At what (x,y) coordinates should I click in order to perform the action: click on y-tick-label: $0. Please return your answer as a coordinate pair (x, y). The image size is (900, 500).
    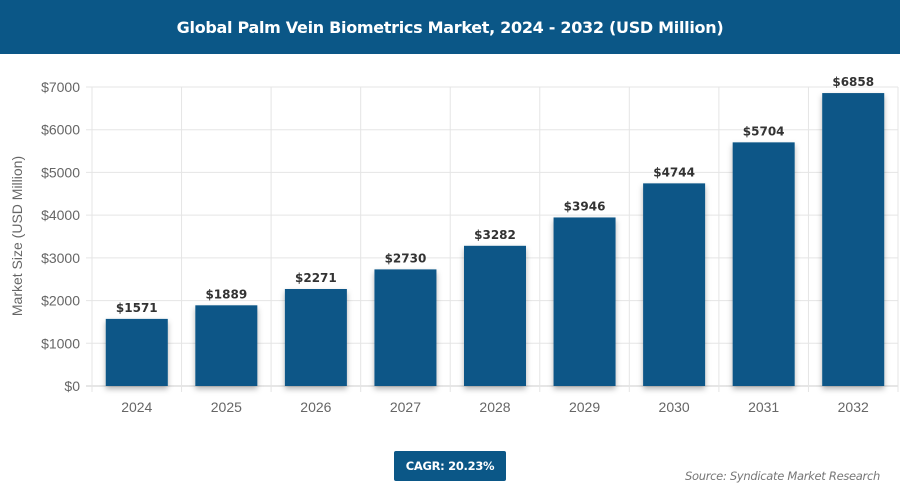
    Looking at the image, I should click on (72, 386).